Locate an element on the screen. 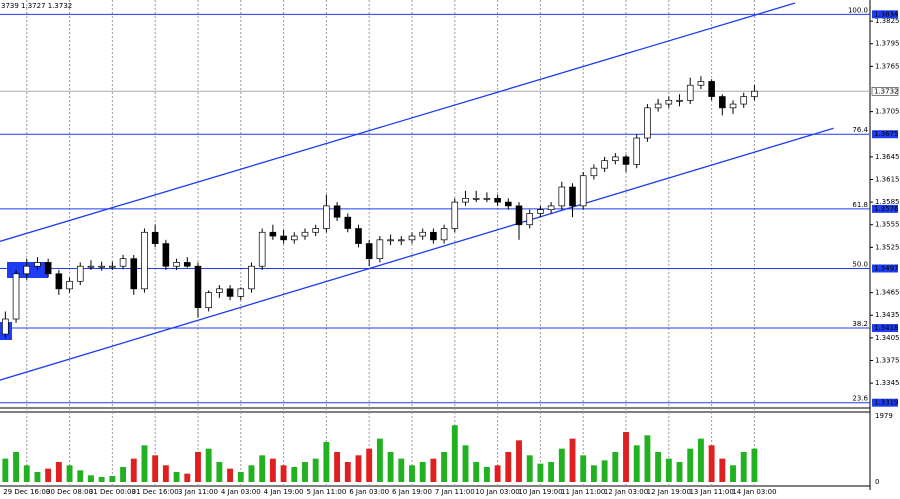 This screenshot has height=499, width=900. x-tick-label: 10 Jan 19:00 is located at coordinates (540, 492).